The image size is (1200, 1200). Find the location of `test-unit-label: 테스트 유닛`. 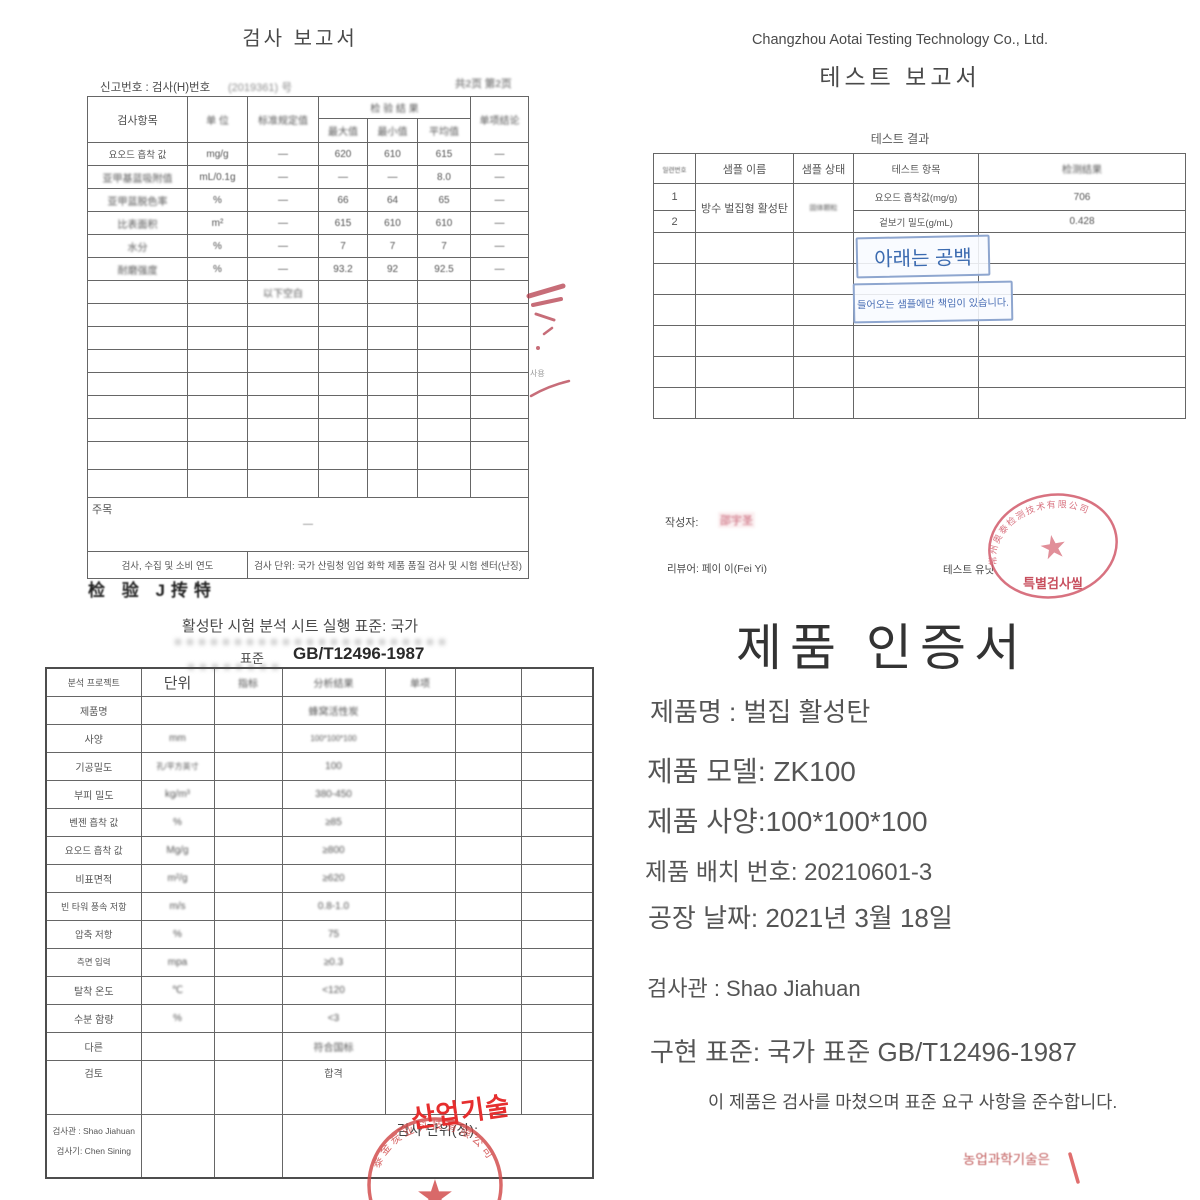

test-unit-label: 테스트 유닛 is located at coordinates (969, 570).